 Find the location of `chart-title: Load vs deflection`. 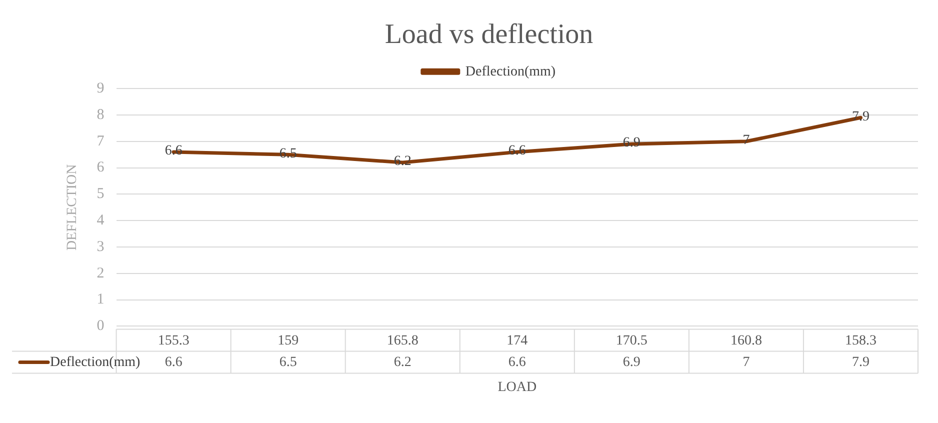

chart-title: Load vs deflection is located at coordinates (489, 34).